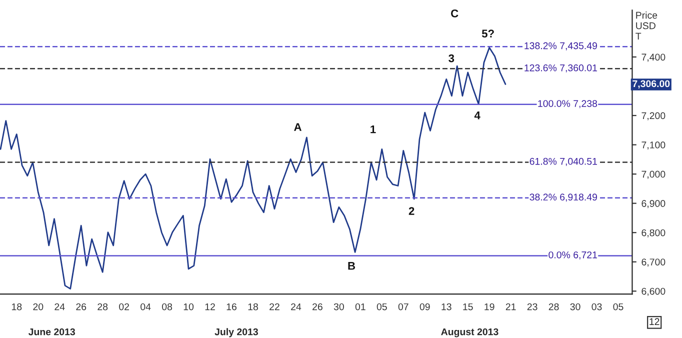 This screenshot has width=682, height=338. What do you see at coordinates (360, 306) in the screenshot?
I see `x-tick-label: 01` at bounding box center [360, 306].